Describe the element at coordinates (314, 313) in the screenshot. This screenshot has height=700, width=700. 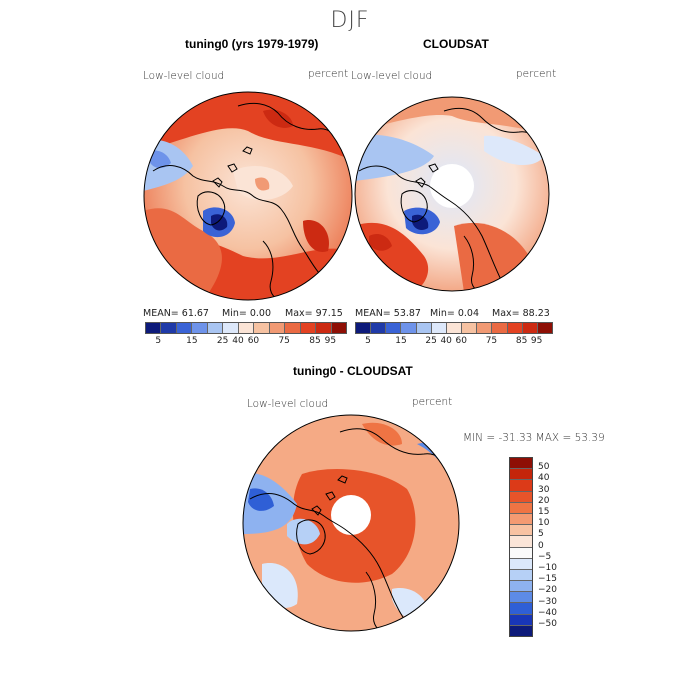
I see `panel-left-max: Max= 97.15` at that location.